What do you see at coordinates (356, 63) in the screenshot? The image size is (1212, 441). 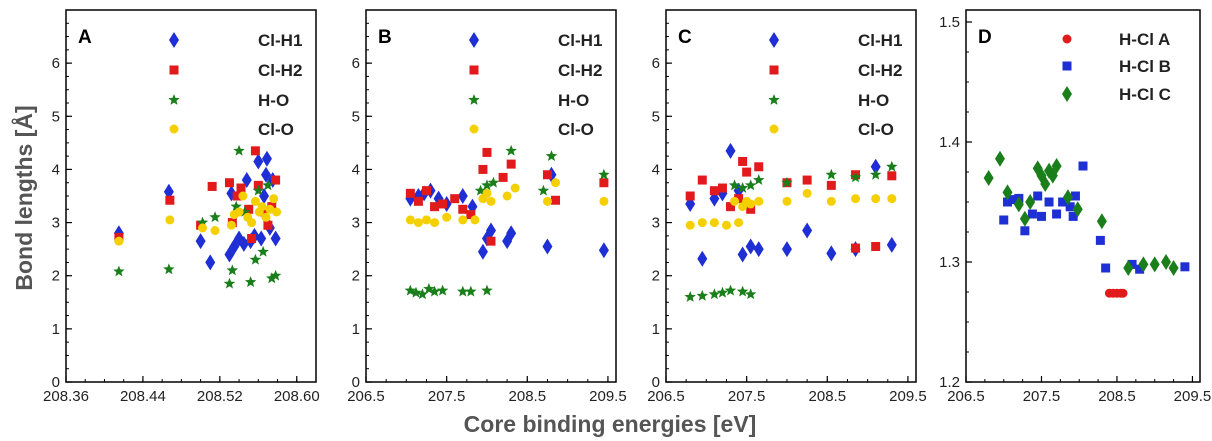 I see `y-tick-label: 6` at bounding box center [356, 63].